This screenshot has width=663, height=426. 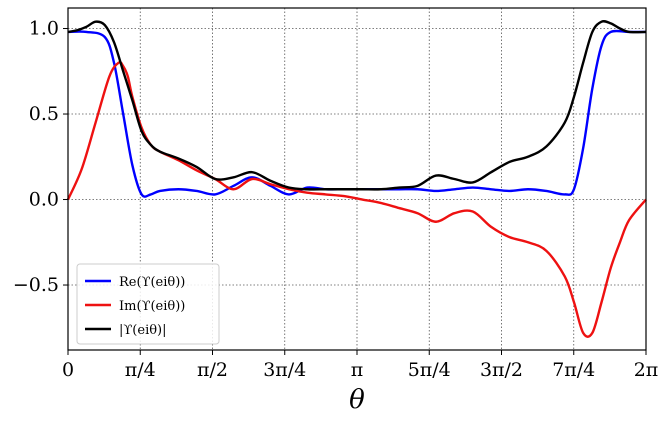 I want to click on x-tick-label: 0, so click(x=68, y=370).